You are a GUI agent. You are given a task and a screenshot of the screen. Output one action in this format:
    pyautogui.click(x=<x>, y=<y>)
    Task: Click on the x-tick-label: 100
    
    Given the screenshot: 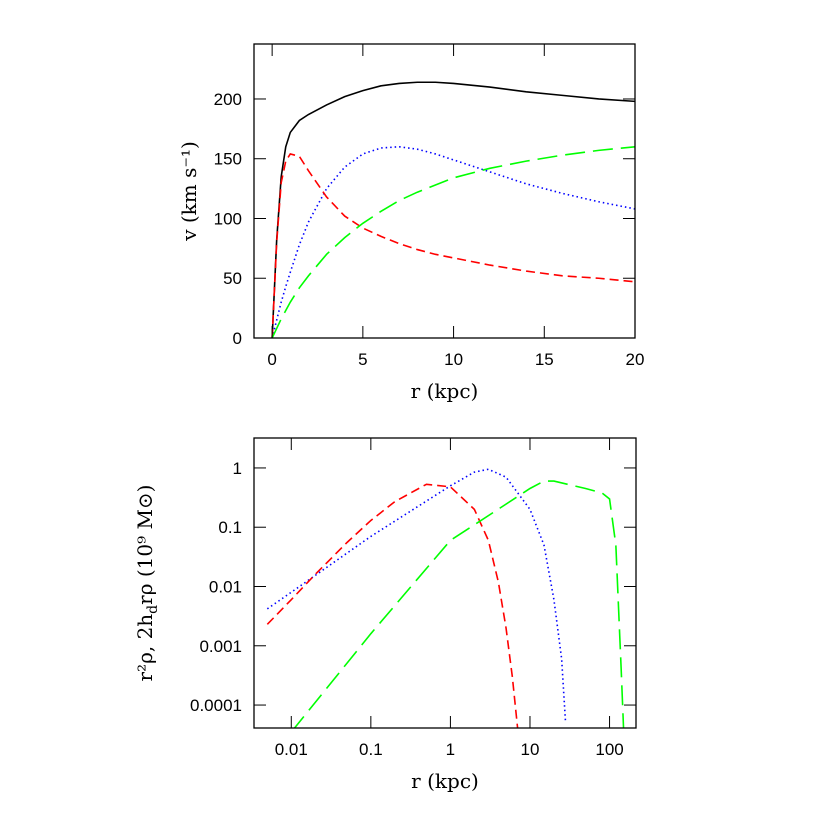 What is the action you would take?
    pyautogui.click(x=609, y=749)
    